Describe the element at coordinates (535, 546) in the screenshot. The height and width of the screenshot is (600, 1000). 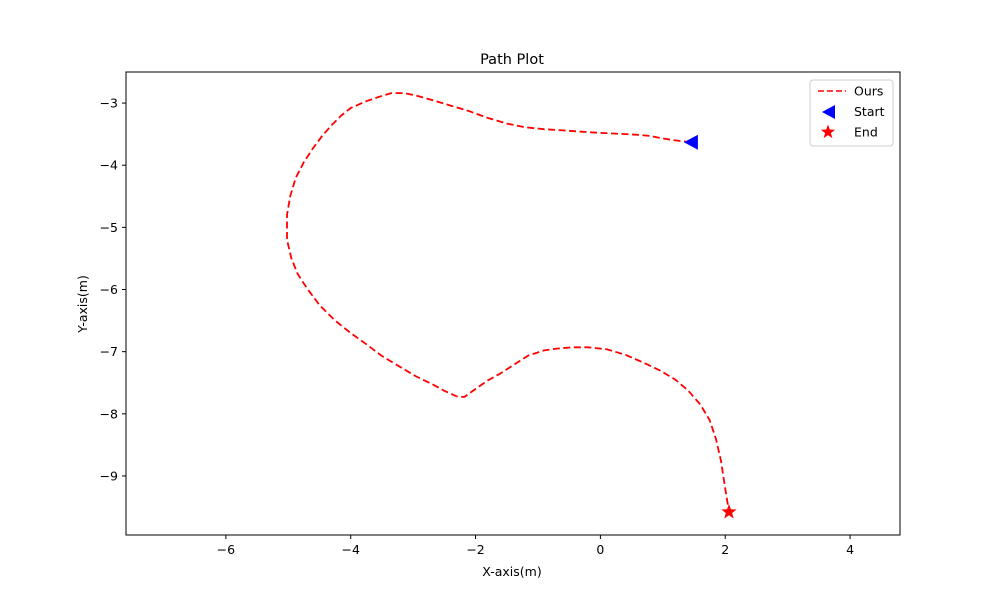
I see `x-axis: −6 −4 −2 0 2 4` at that location.